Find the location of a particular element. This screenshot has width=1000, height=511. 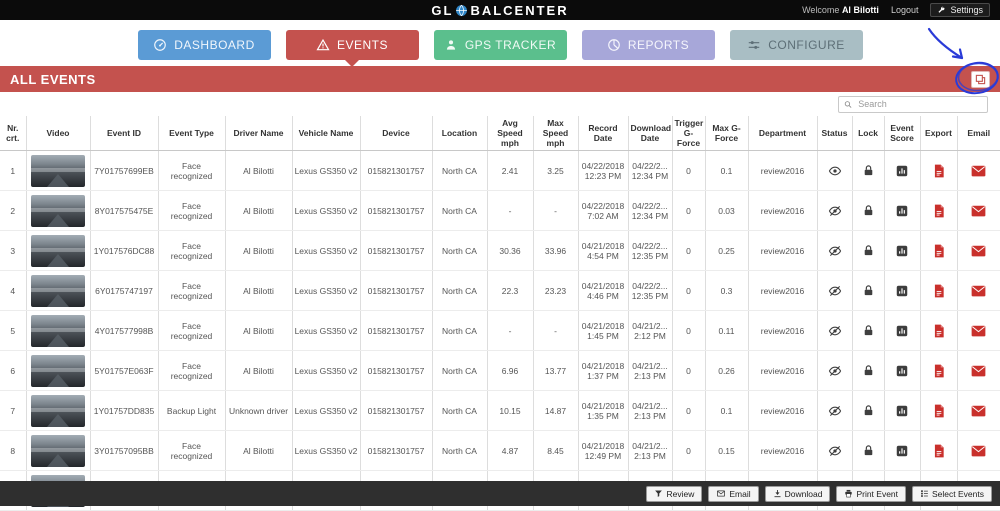

nav-tab-gps-tracker: GPS TRACKER is located at coordinates (500, 45).